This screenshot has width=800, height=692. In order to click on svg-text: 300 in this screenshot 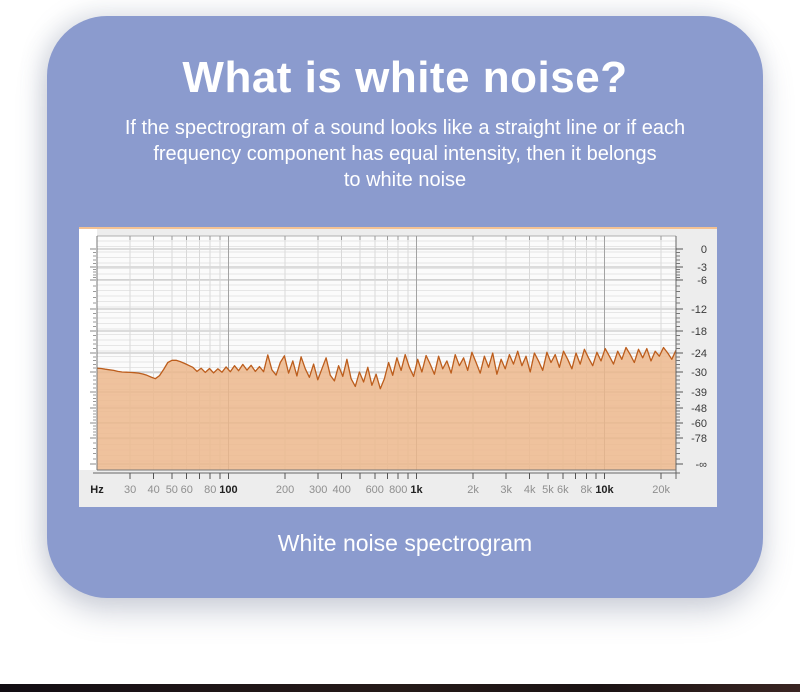, I will do `click(318, 490)`.